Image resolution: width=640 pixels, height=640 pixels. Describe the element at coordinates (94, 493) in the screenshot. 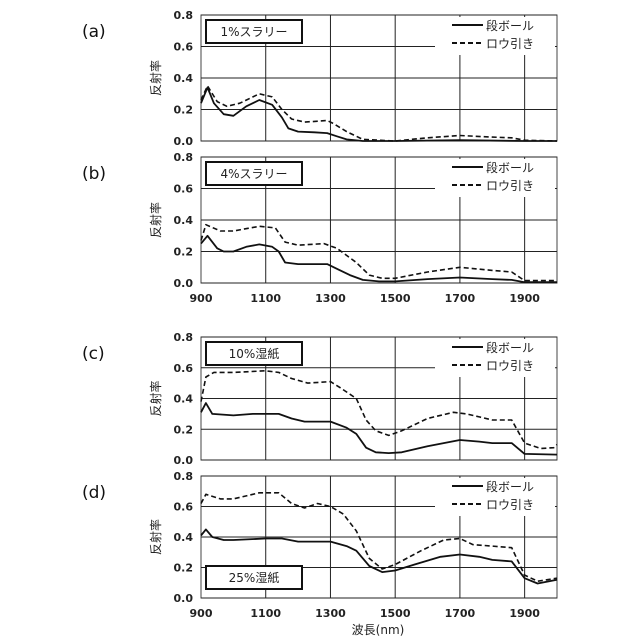

I see `panel-label: (d)` at that location.